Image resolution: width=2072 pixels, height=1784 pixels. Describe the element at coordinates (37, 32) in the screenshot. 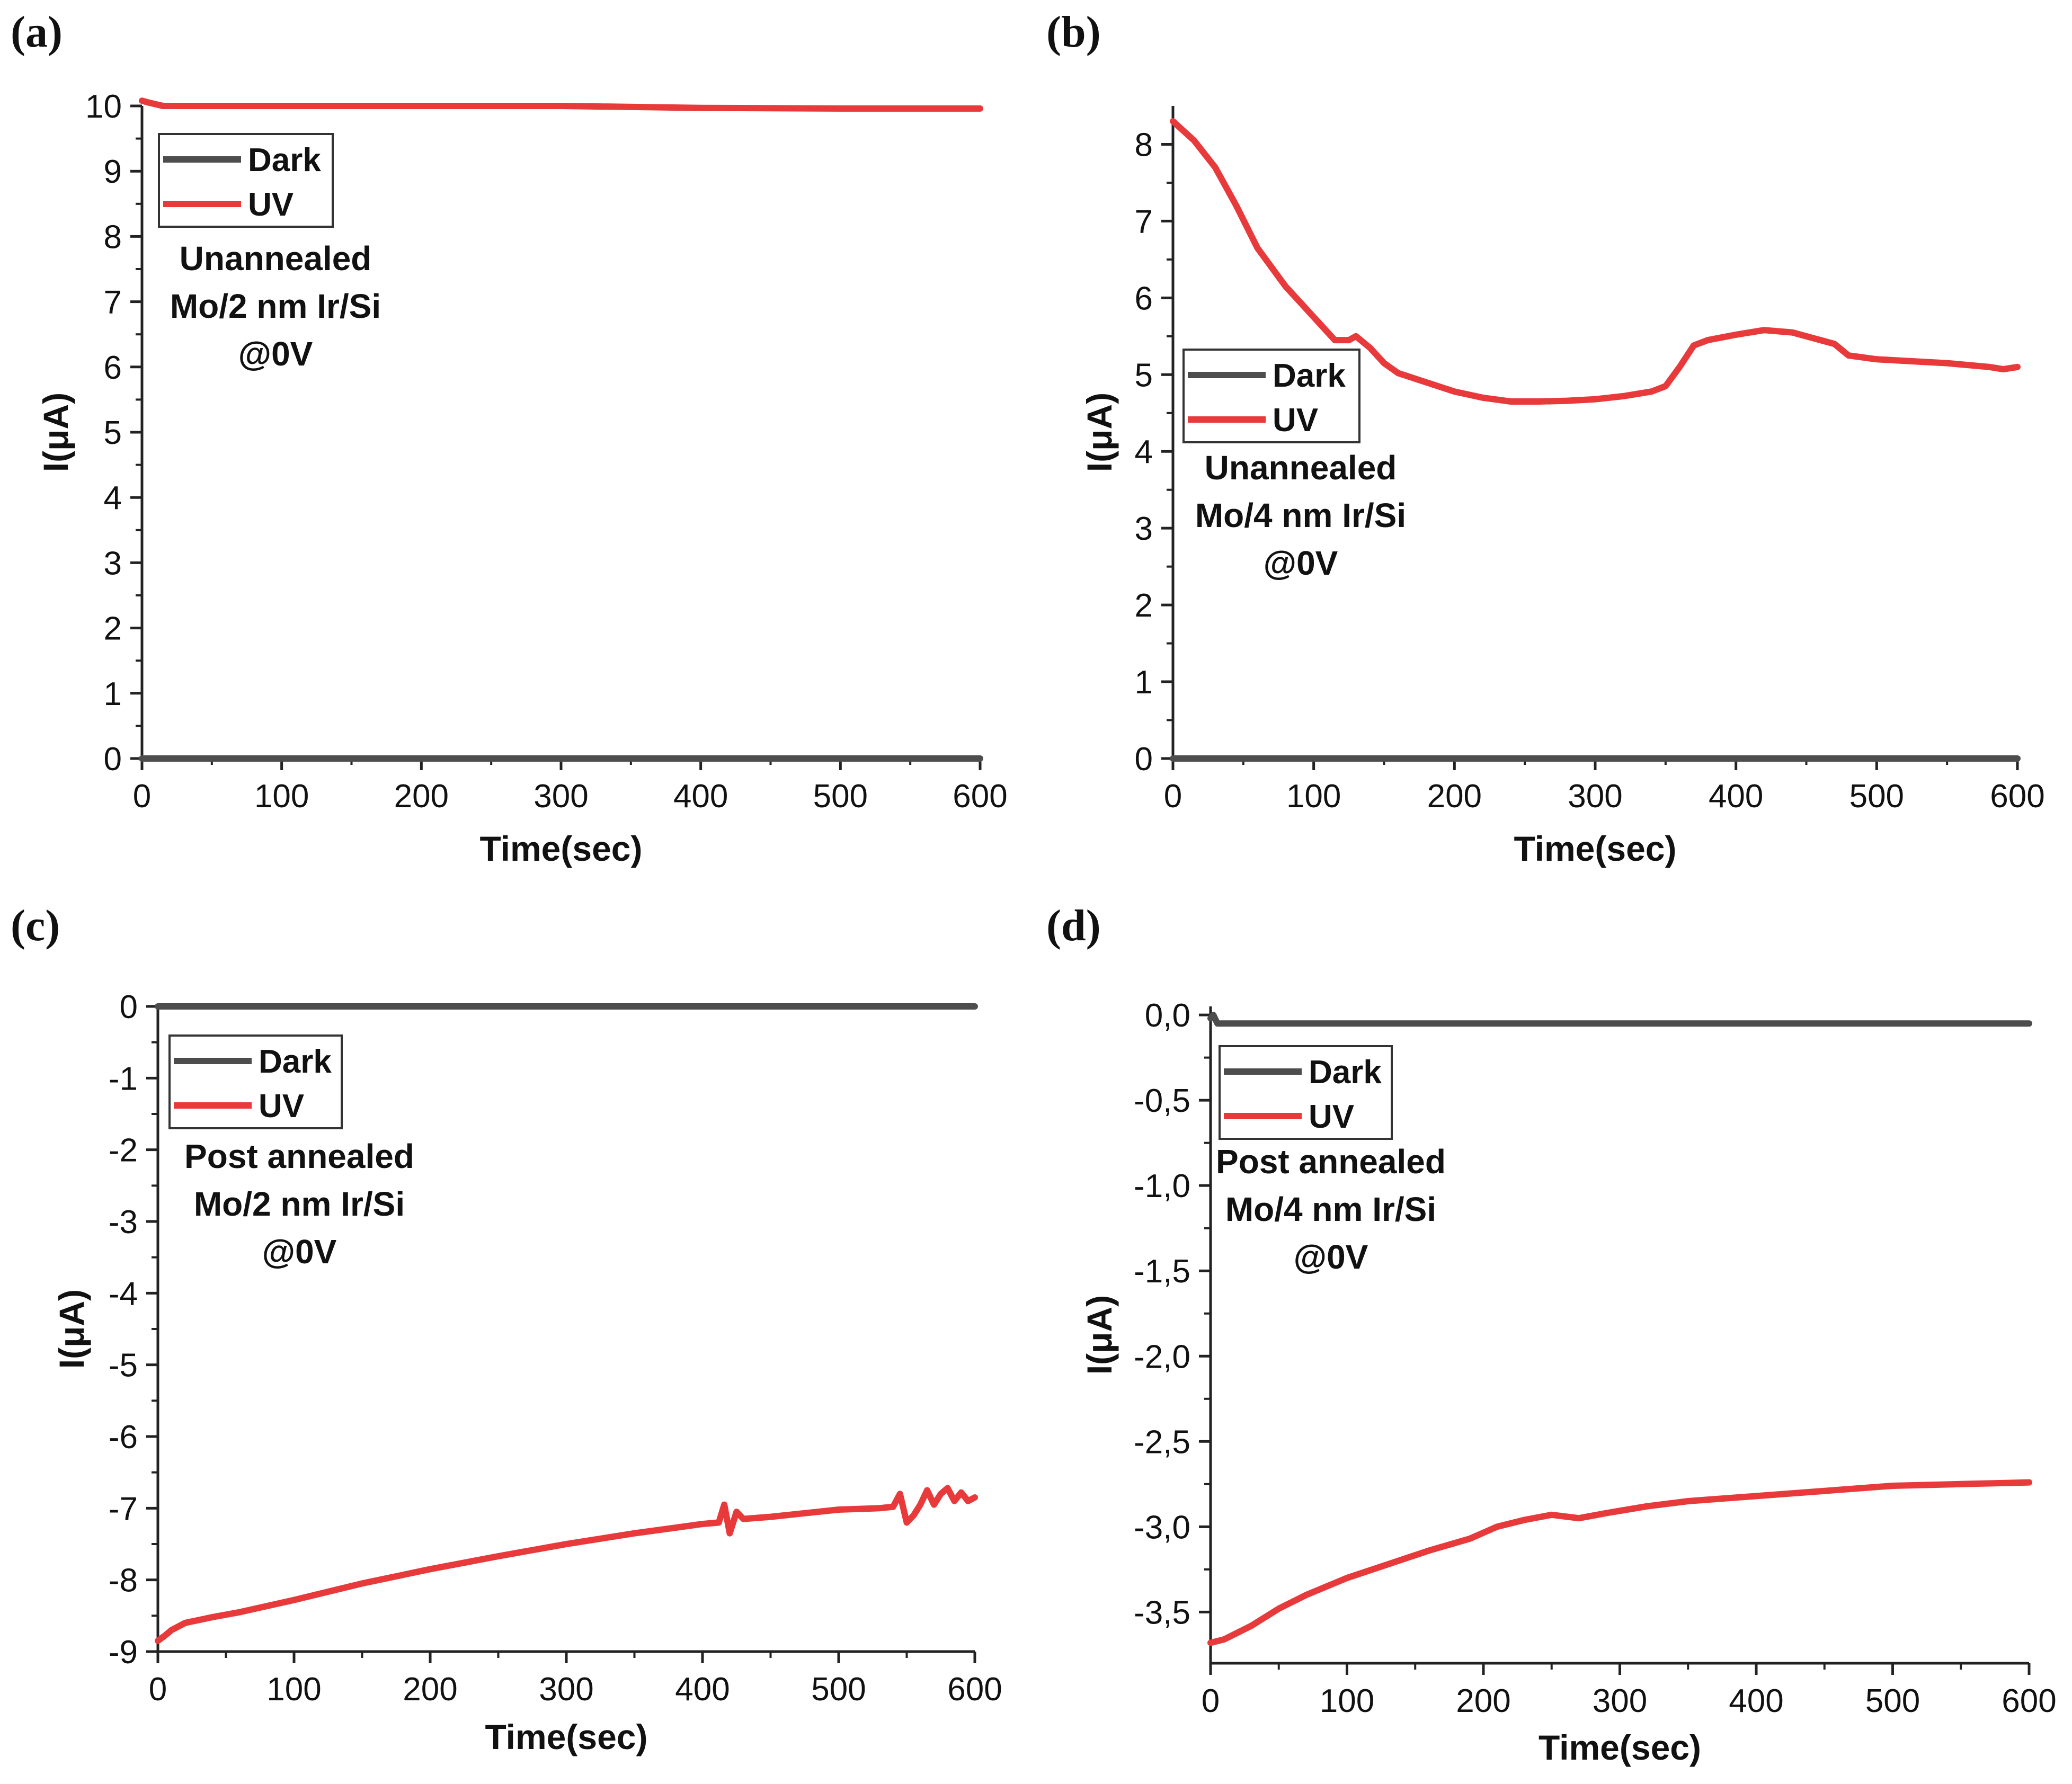

I see `panel-label: (a)` at that location.